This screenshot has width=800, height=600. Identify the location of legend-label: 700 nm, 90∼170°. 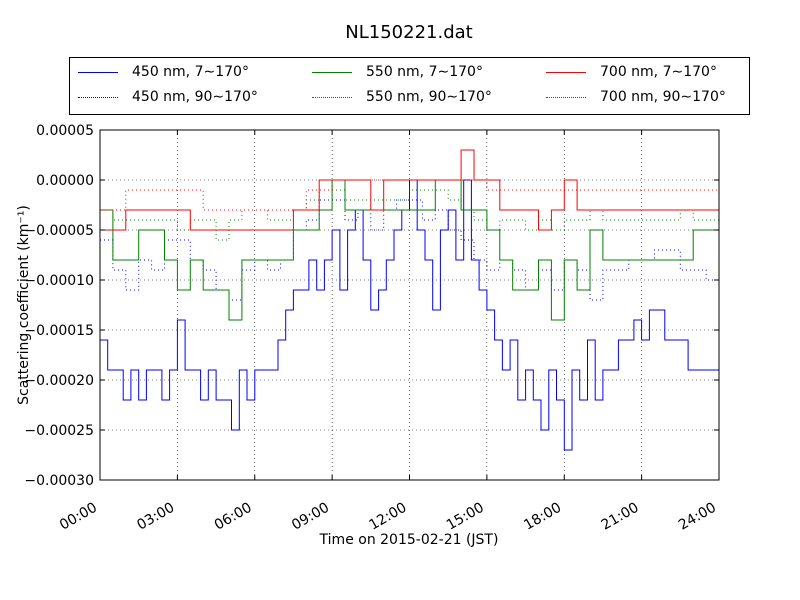
(663, 97).